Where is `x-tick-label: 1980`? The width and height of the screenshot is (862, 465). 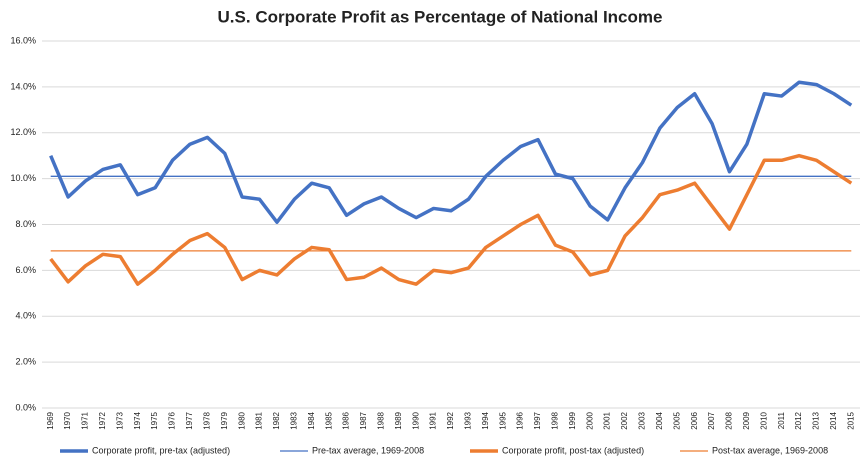
x-tick-label: 1980 is located at coordinates (241, 420).